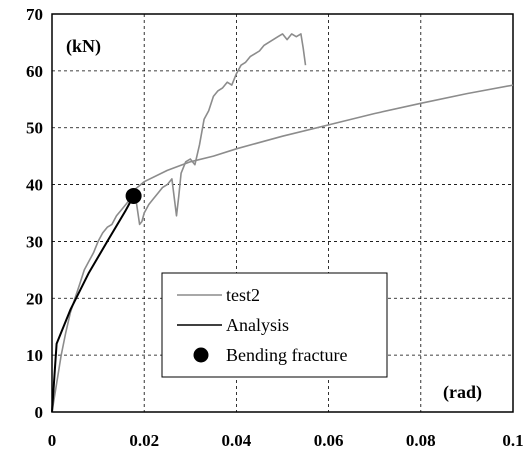  What do you see at coordinates (421, 440) in the screenshot?
I see `x-tick-label: 0.08` at bounding box center [421, 440].